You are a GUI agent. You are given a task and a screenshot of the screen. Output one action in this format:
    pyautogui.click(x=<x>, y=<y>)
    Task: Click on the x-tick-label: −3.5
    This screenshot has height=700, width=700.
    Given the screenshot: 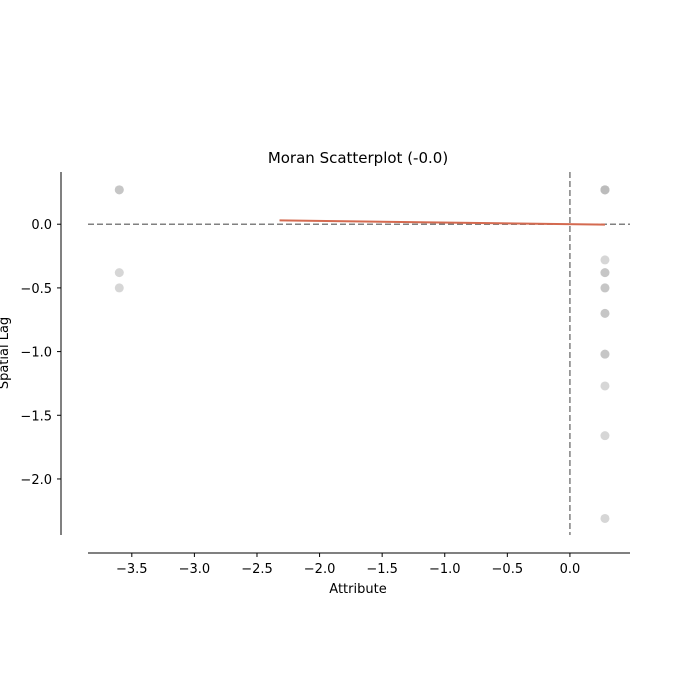 What is the action you would take?
    pyautogui.click(x=132, y=569)
    